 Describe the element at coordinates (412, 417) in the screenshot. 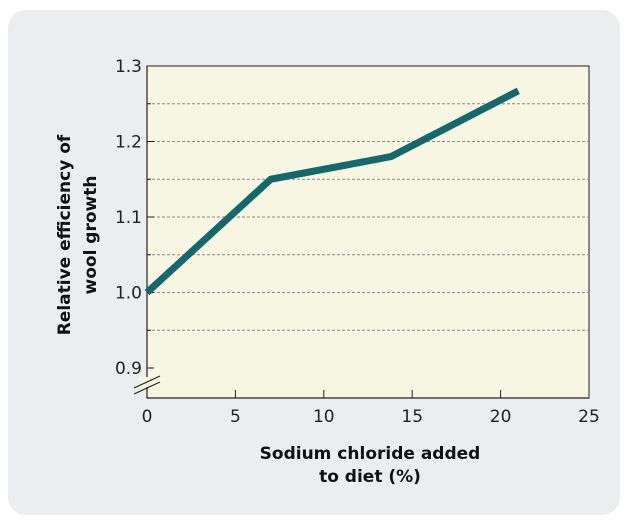

I see `x-tick-label: 15` at that location.